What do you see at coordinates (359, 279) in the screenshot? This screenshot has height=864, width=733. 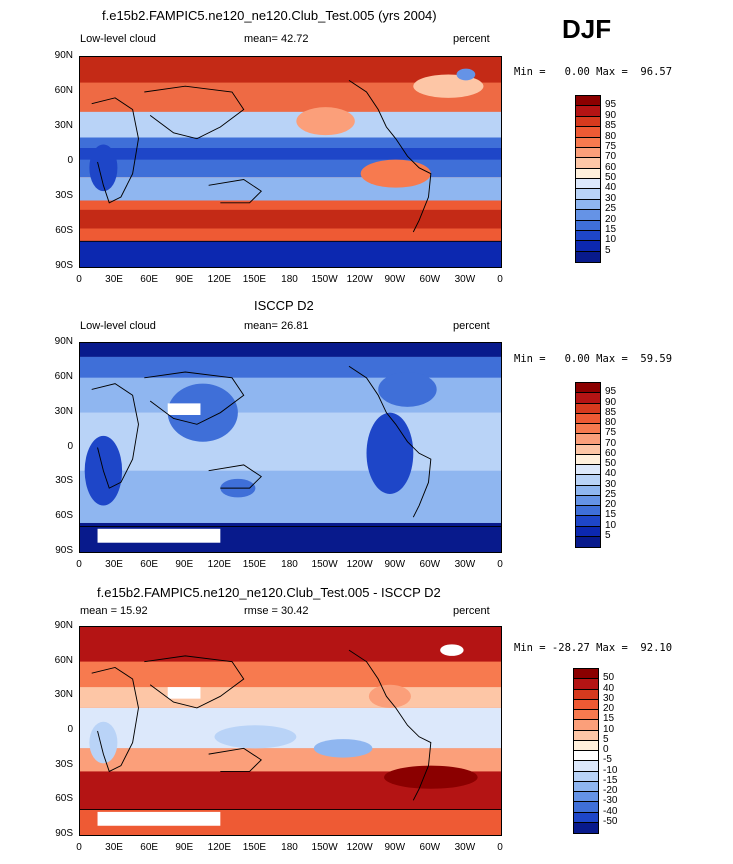 I see `panel1-lon-tick: 120W` at bounding box center [359, 279].